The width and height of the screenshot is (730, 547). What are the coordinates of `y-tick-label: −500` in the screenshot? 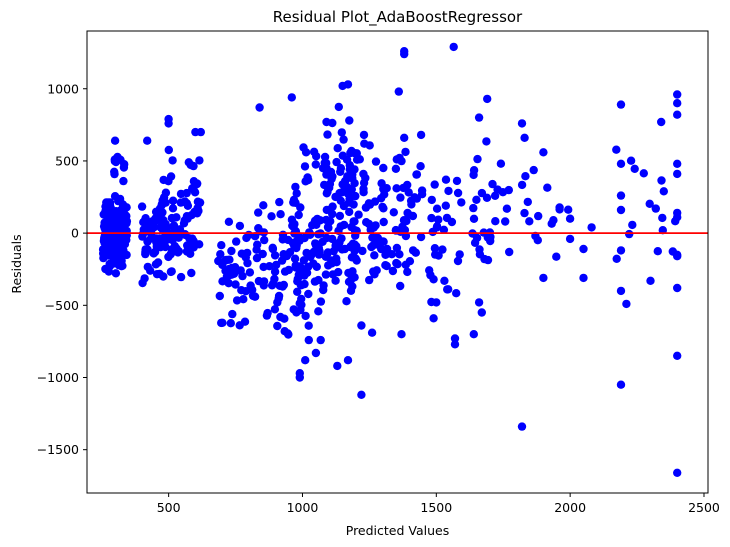 It's located at (62, 305).